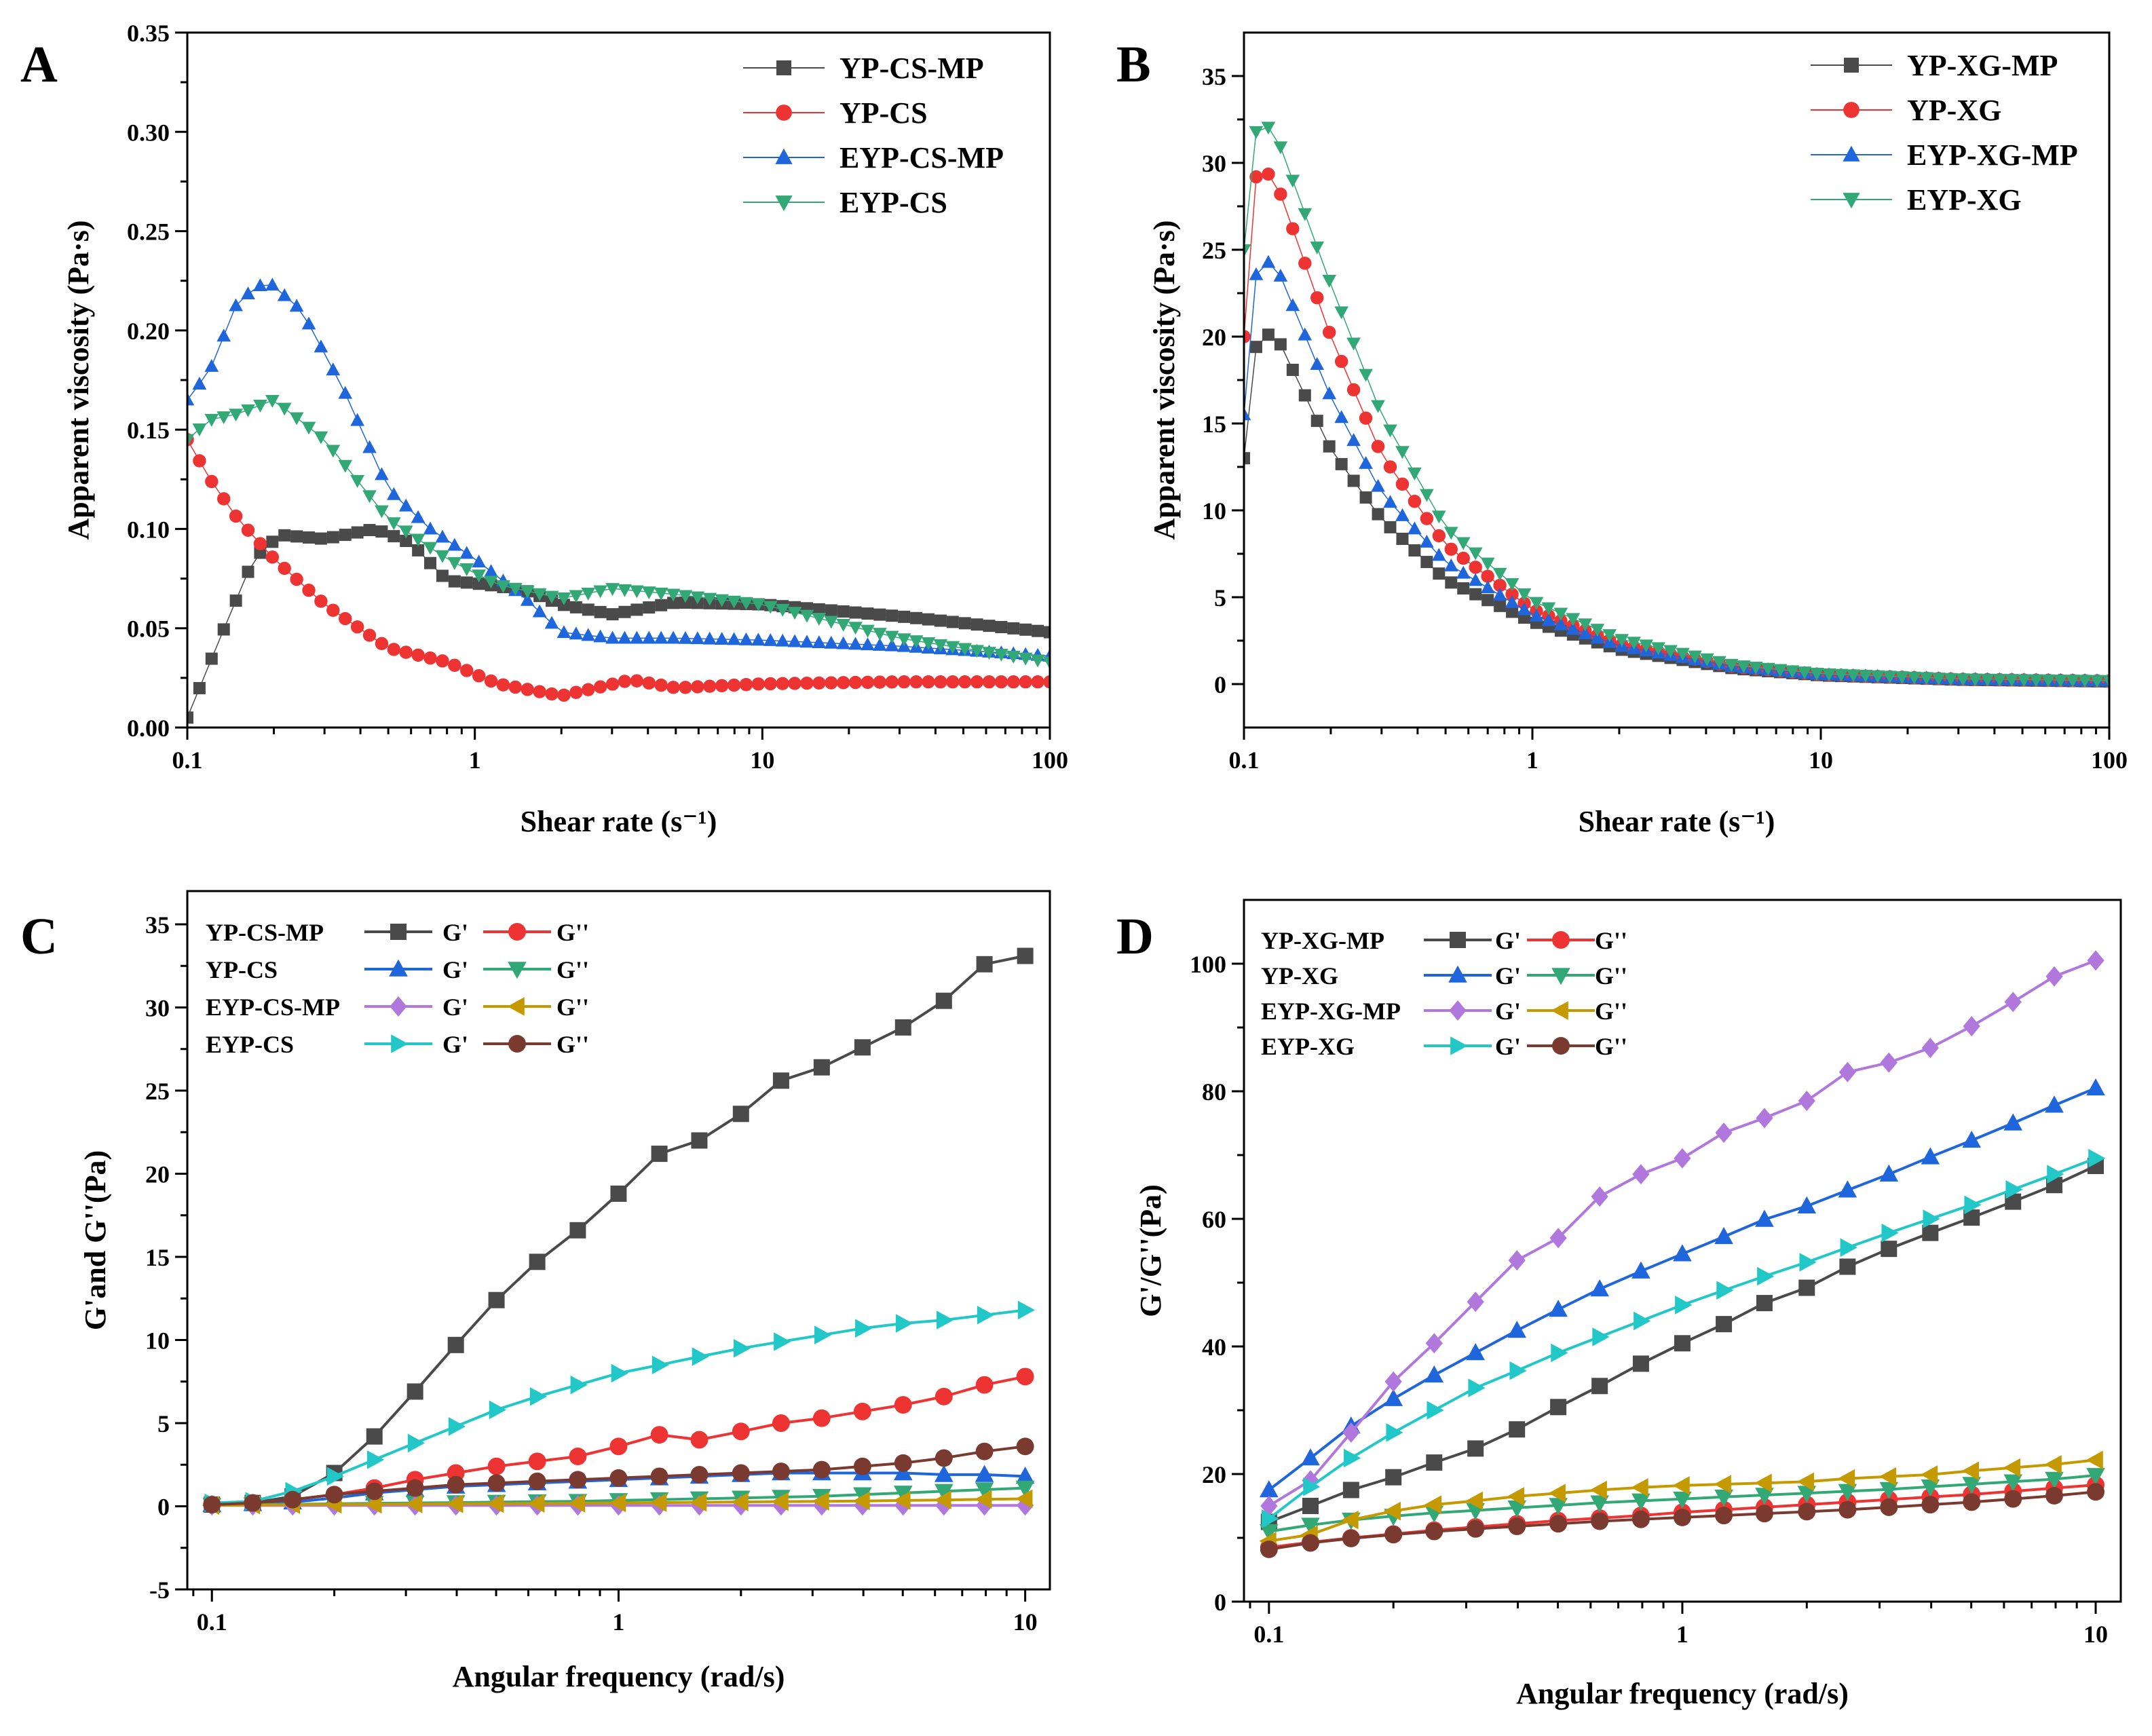 This screenshot has width=2152, height=1736. What do you see at coordinates (618, 532) in the screenshot?
I see `series-eyp-cs` at bounding box center [618, 532].